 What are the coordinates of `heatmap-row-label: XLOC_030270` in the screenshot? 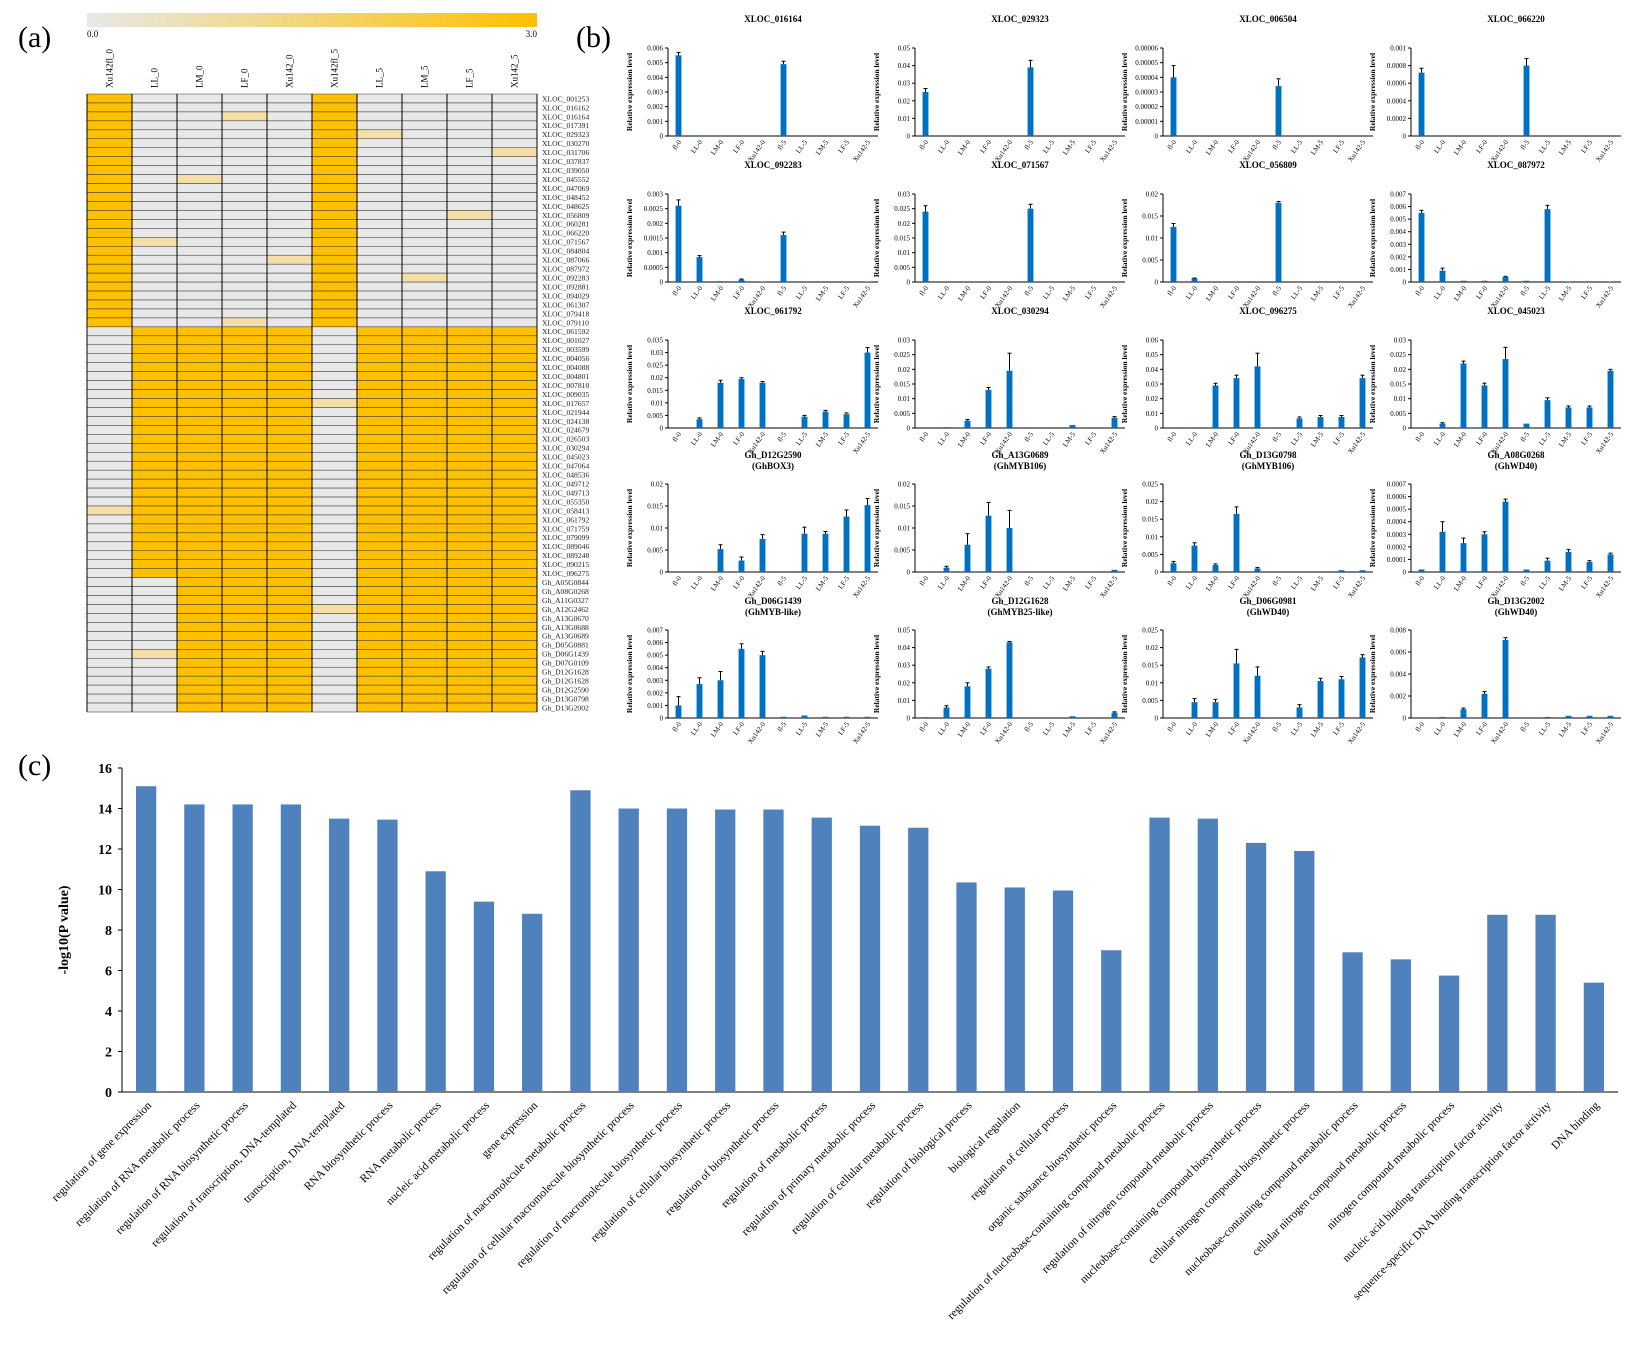 It's located at (565, 143).